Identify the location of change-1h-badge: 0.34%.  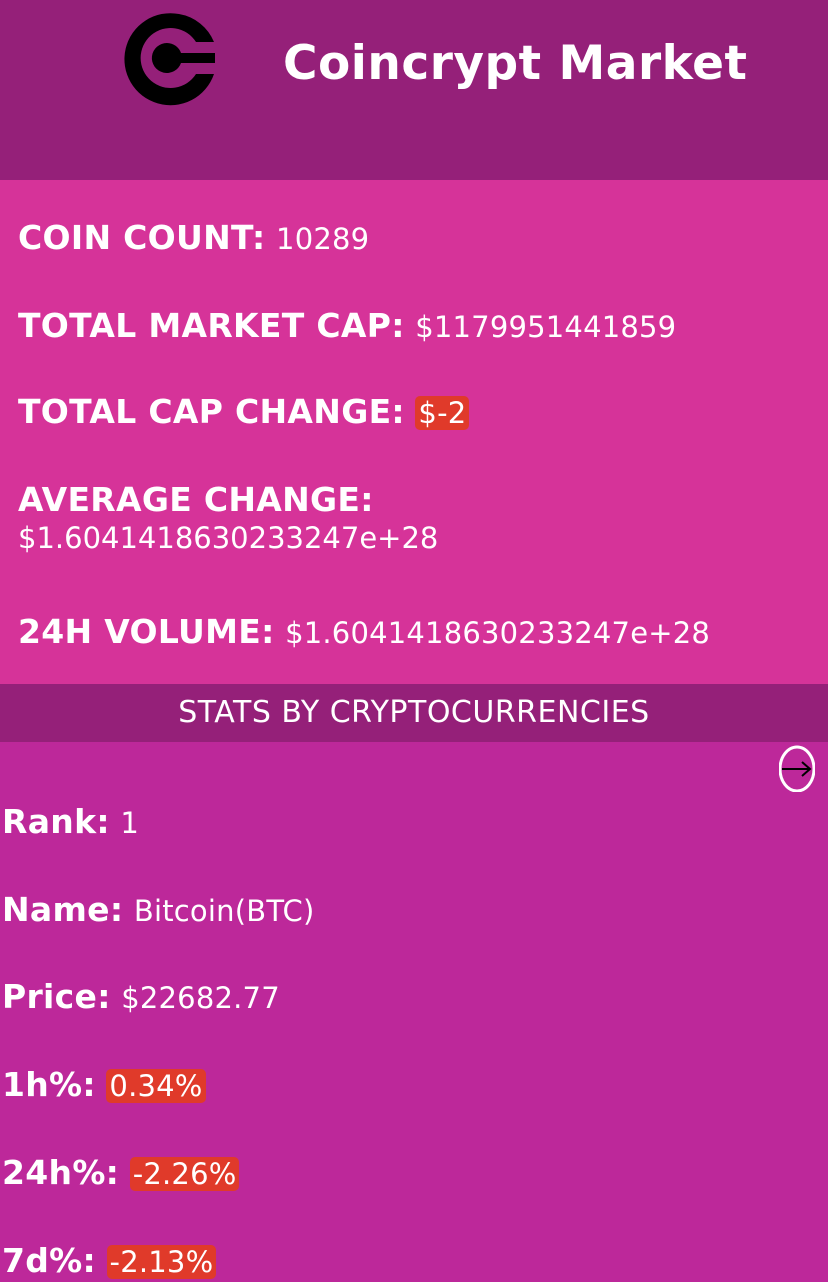
(156, 1086).